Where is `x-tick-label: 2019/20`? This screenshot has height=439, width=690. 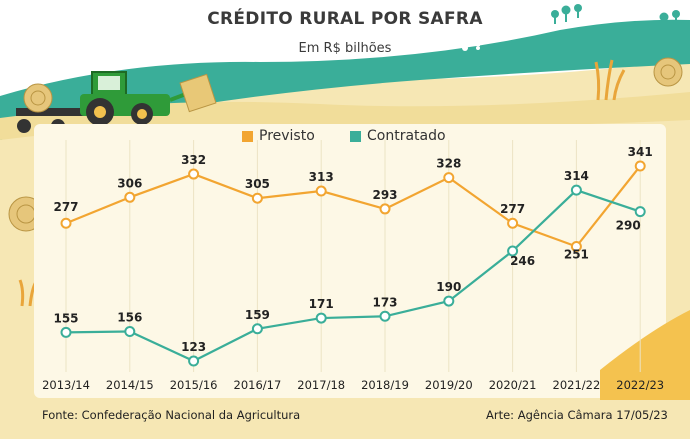
x-tick-label: 2019/20 is located at coordinates (449, 385).